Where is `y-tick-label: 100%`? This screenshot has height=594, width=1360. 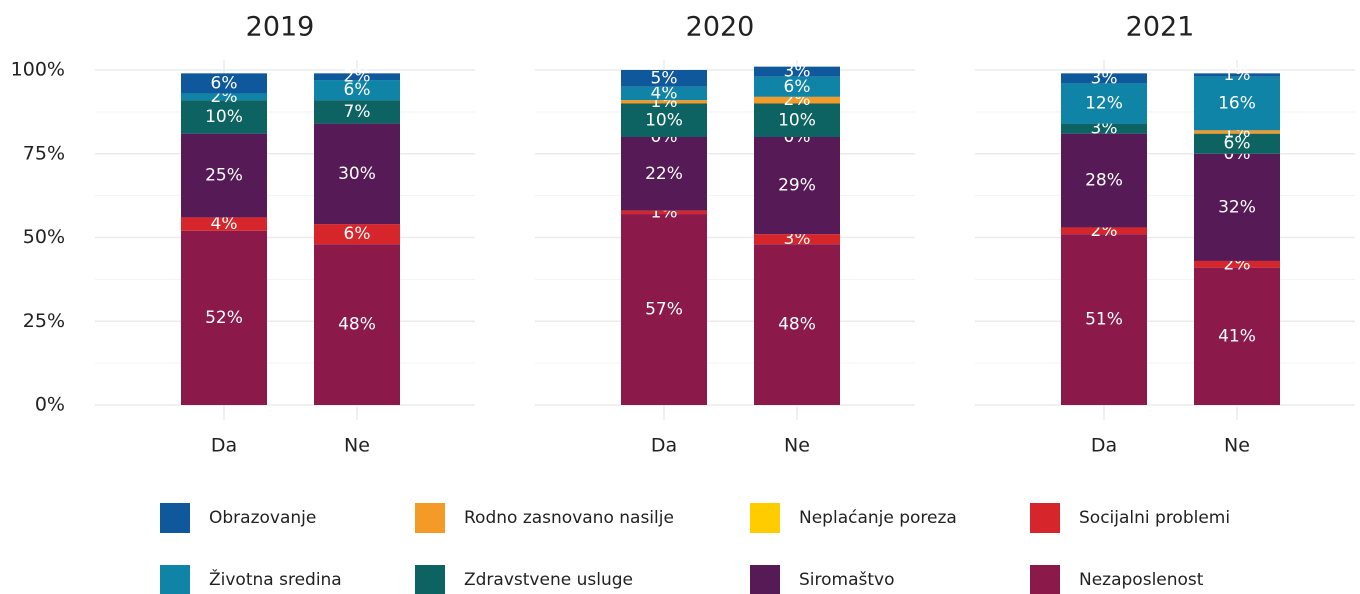
y-tick-label: 100% is located at coordinates (38, 70).